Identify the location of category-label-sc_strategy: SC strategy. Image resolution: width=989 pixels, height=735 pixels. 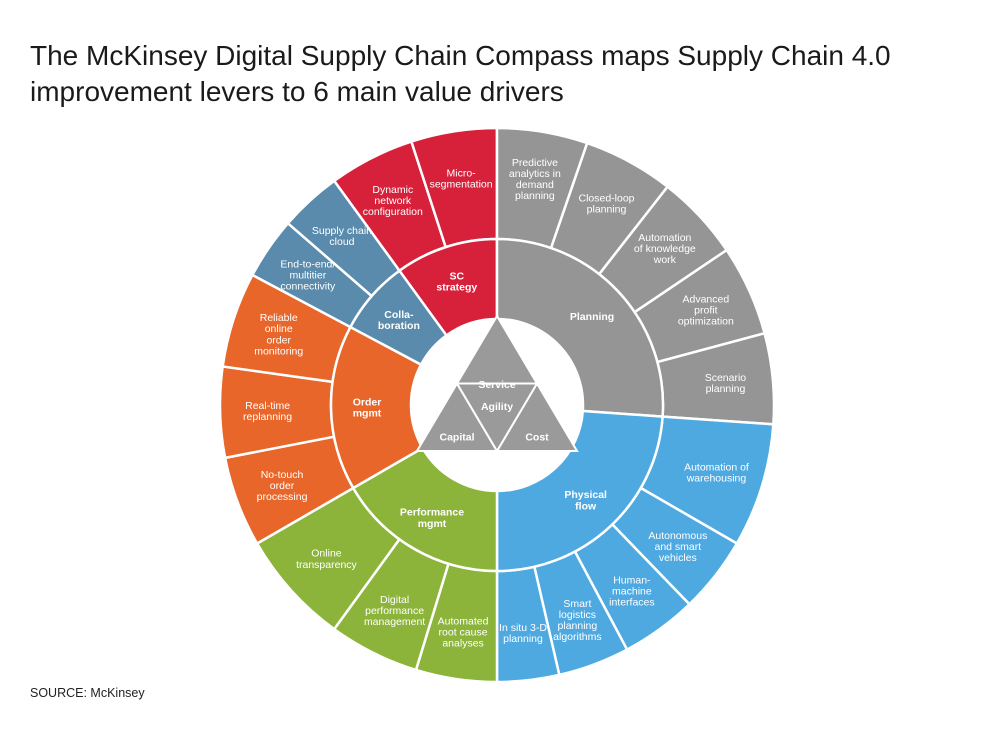
(456, 282).